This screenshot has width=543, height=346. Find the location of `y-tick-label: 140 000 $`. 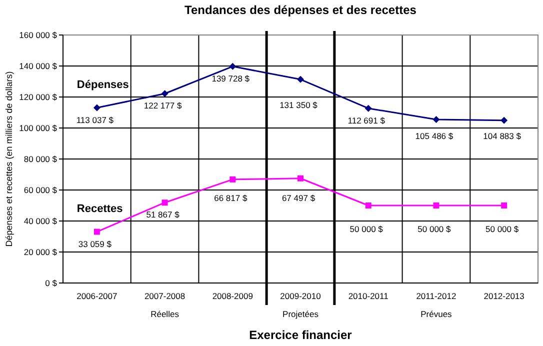

y-tick-label: 140 000 $ is located at coordinates (38, 66).